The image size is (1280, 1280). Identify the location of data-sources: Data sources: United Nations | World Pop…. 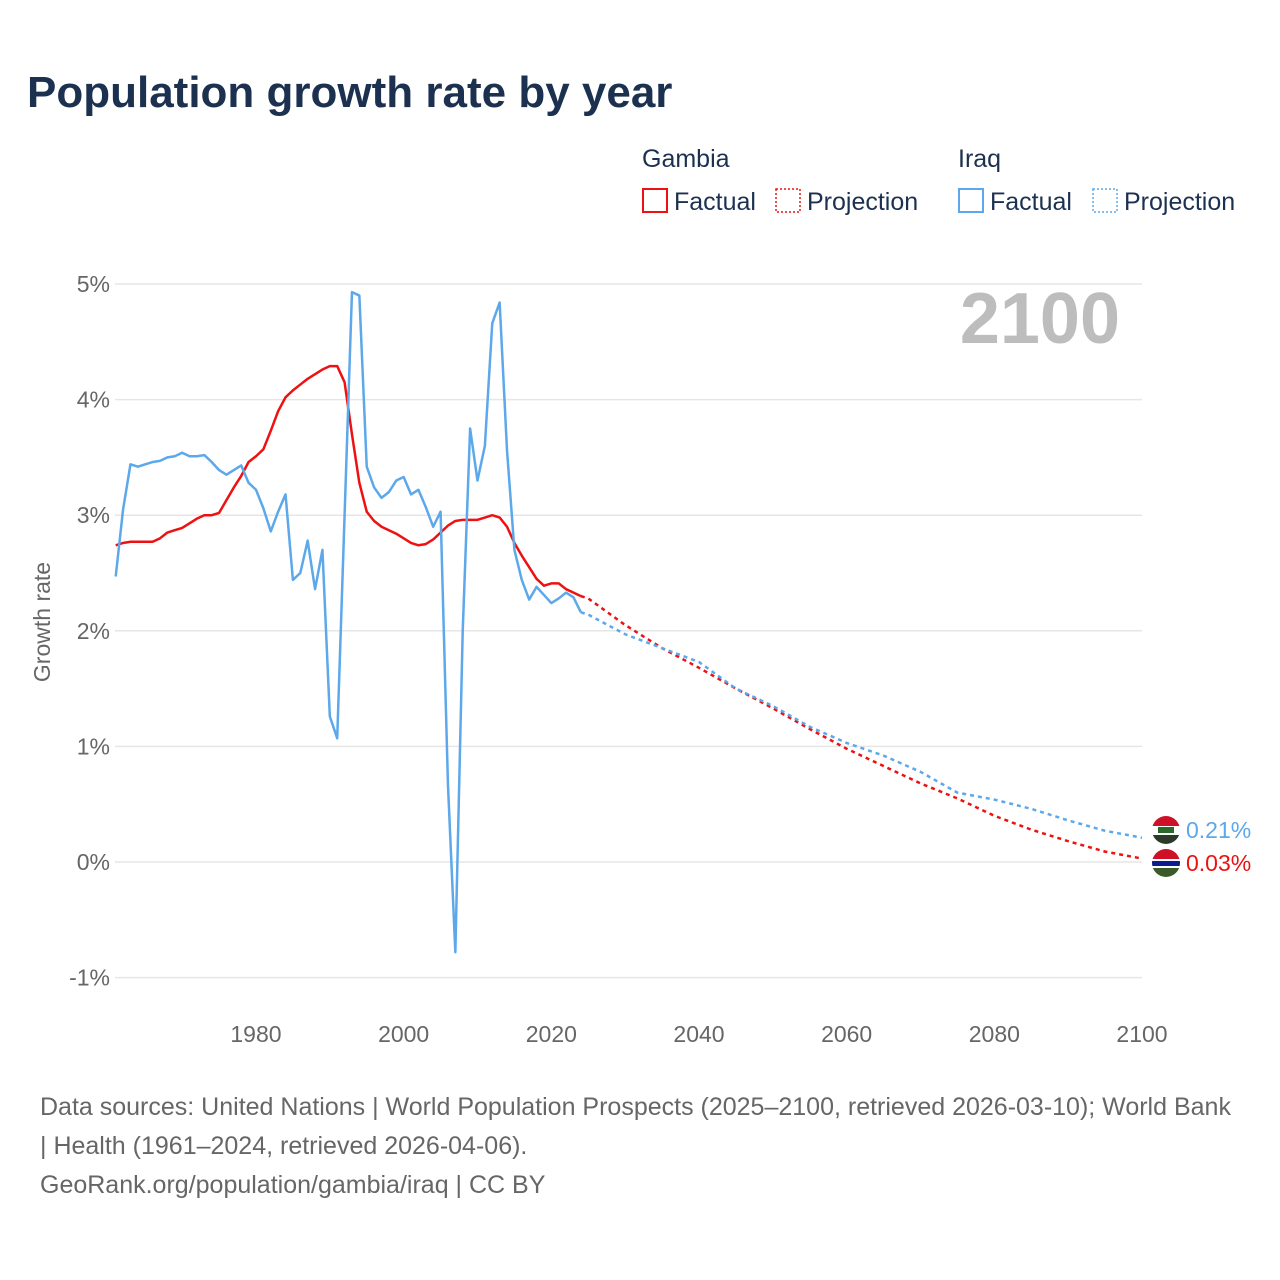
(635, 1126).